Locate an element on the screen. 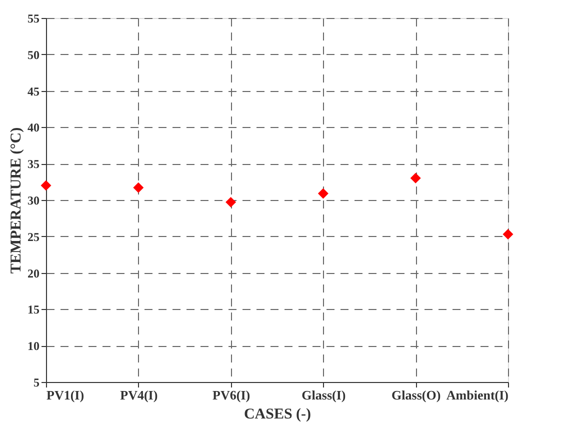 The width and height of the screenshot is (564, 425). x-tick-label: PV1(I) is located at coordinates (65, 395).